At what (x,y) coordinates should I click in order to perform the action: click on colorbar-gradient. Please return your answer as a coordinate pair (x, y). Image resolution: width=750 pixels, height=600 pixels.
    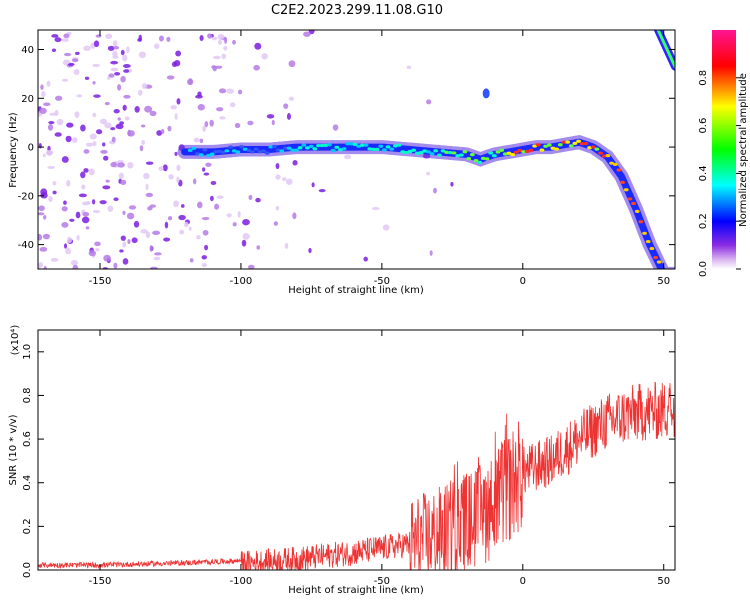
    Looking at the image, I should click on (724, 149).